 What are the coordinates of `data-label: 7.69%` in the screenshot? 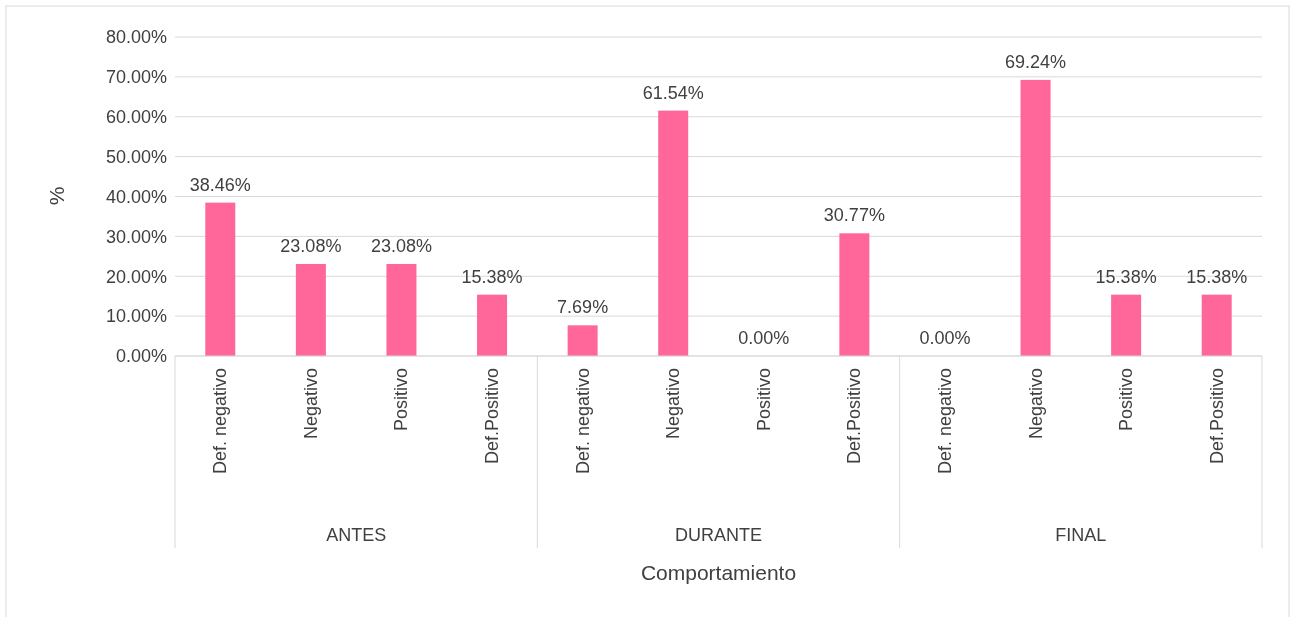 It's located at (583, 307).